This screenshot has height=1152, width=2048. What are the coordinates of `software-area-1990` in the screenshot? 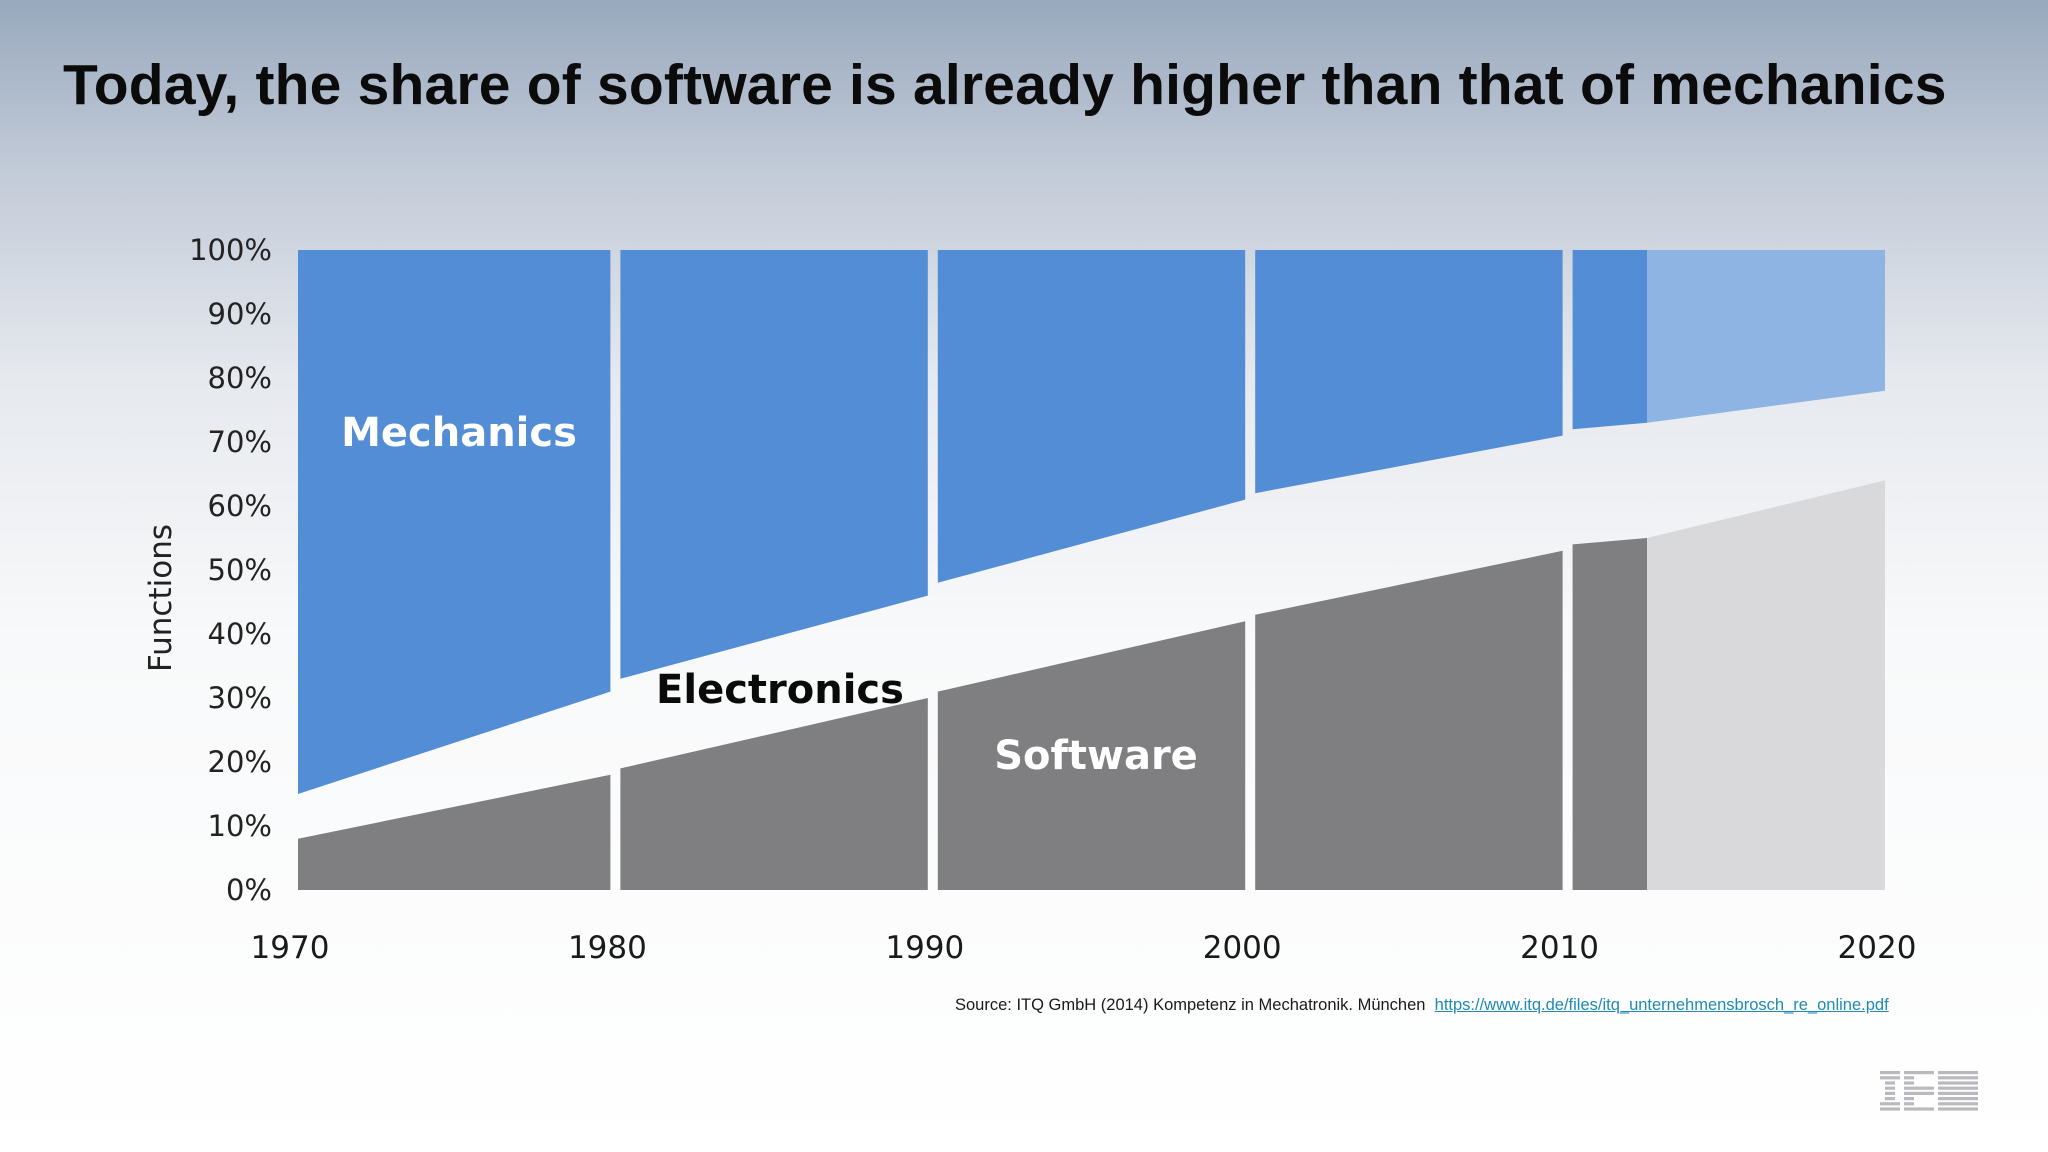 It's located at (1091, 755).